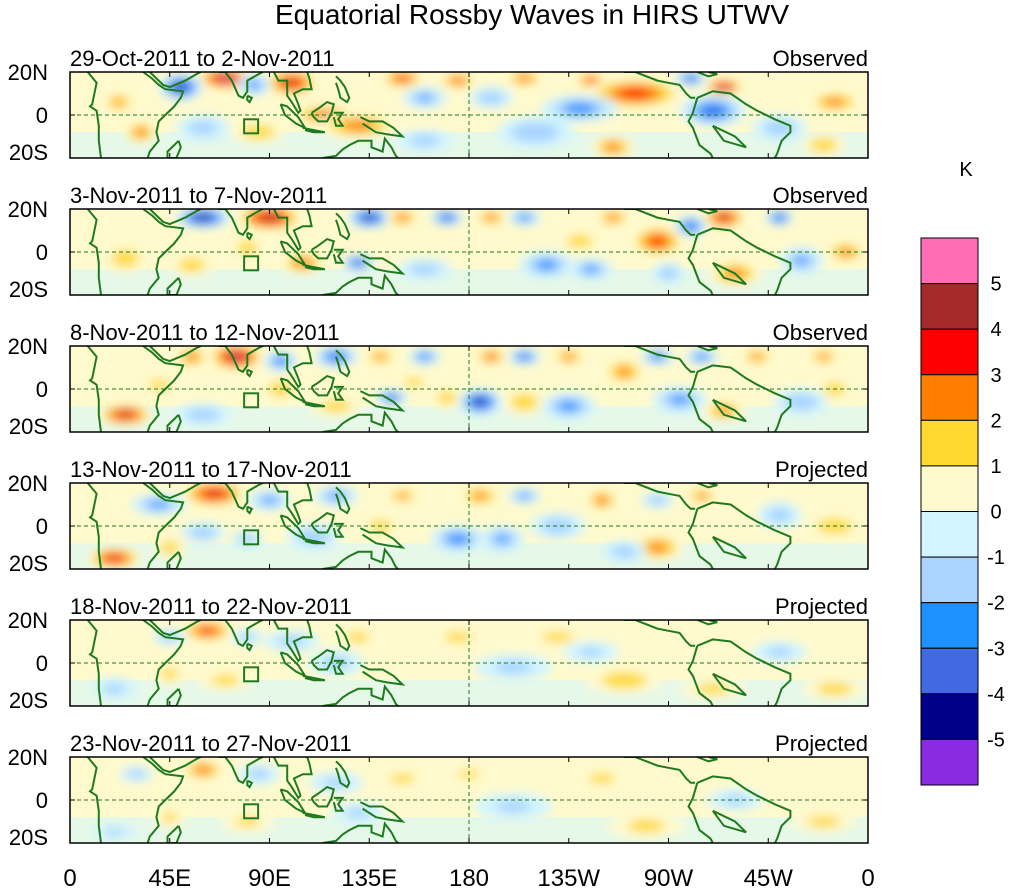  Describe the element at coordinates (996, 695) in the screenshot. I see `colorbar-label: -4` at that location.